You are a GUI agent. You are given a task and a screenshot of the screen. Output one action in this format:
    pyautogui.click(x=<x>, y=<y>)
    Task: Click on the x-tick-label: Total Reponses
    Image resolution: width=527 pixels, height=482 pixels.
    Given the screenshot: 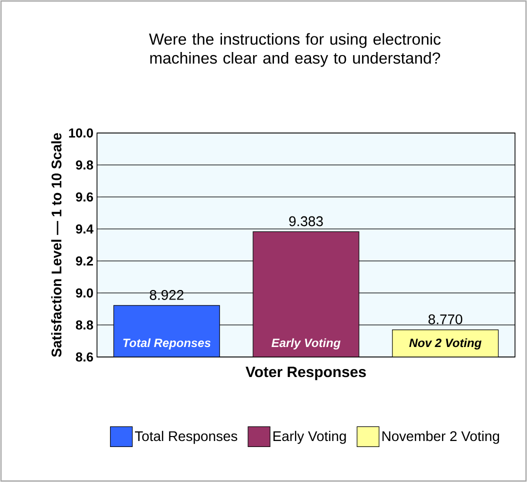 What is the action you would take?
    pyautogui.click(x=167, y=344)
    